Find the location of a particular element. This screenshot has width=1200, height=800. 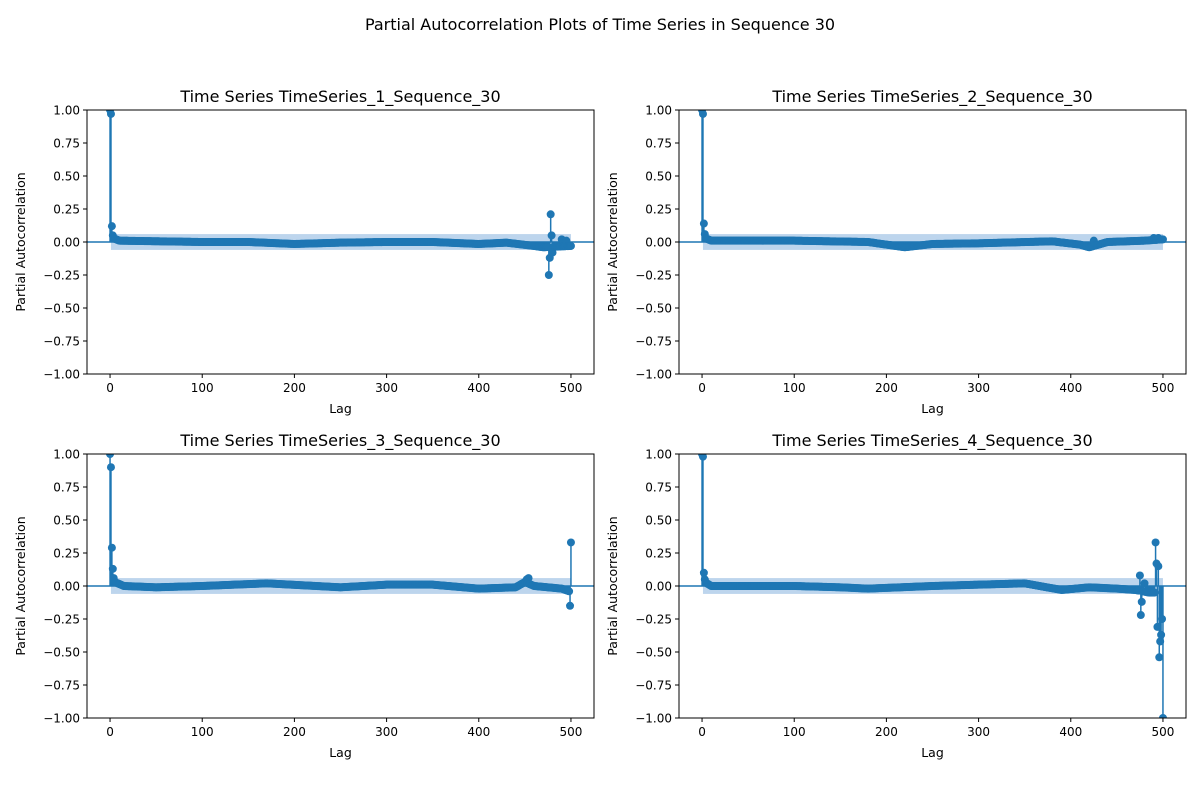

stems is located at coordinates (340, 192).